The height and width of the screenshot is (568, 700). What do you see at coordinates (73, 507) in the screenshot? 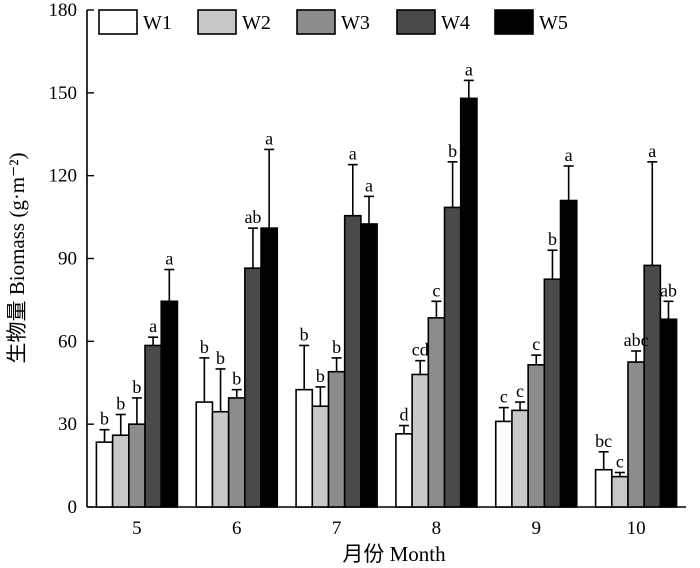
I see `y-tick-label: 0` at bounding box center [73, 507].